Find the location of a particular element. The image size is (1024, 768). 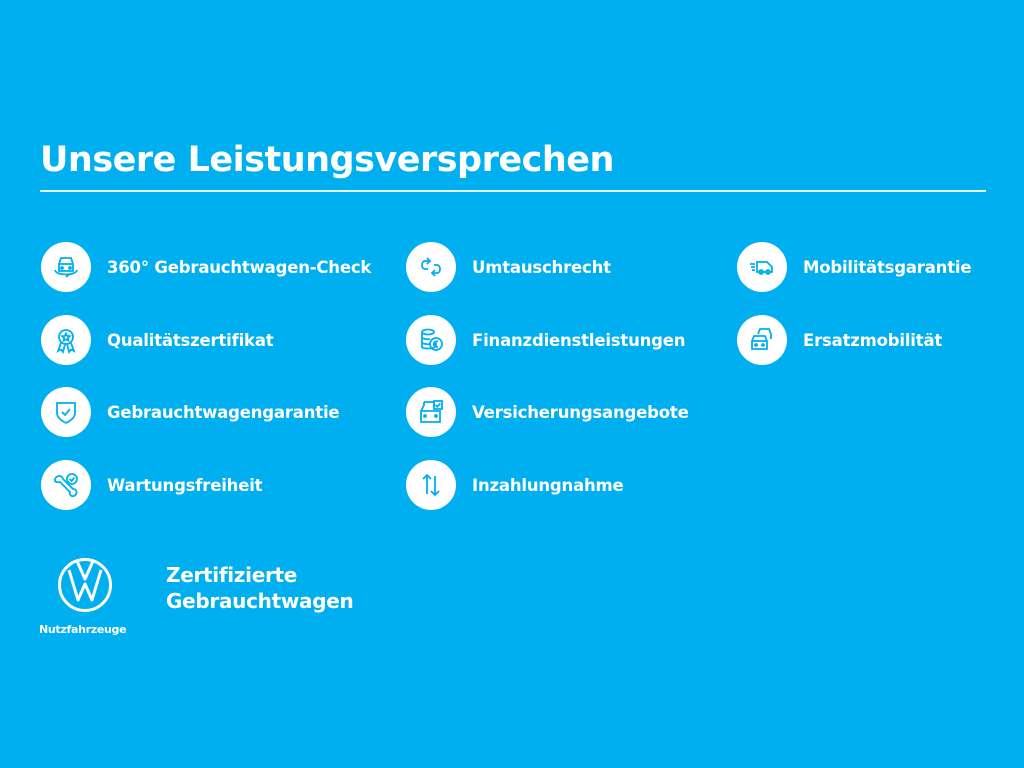

item-maintenance: Wartungsfreiheit is located at coordinates (152, 485).